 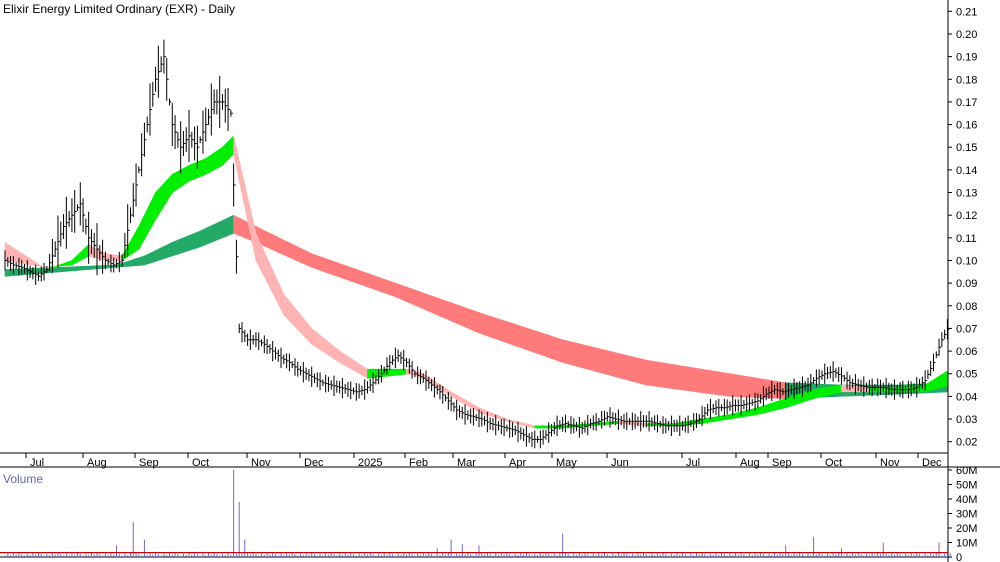 I want to click on x-tick-label: Sep, so click(x=782, y=463).